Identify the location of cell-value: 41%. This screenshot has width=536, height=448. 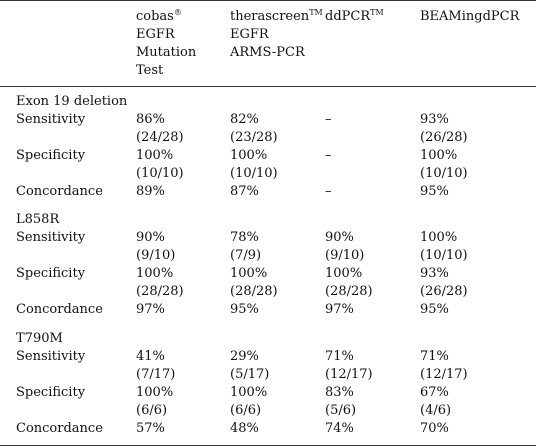
(150, 356).